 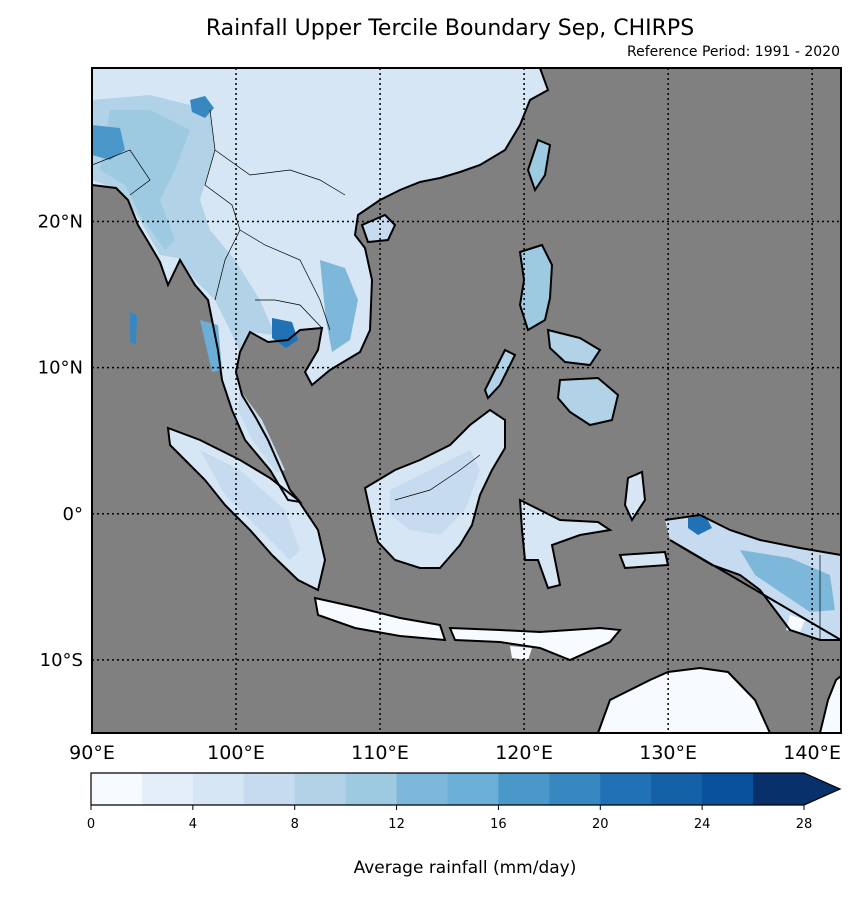 I want to click on coastline-java, so click(x=380, y=619).